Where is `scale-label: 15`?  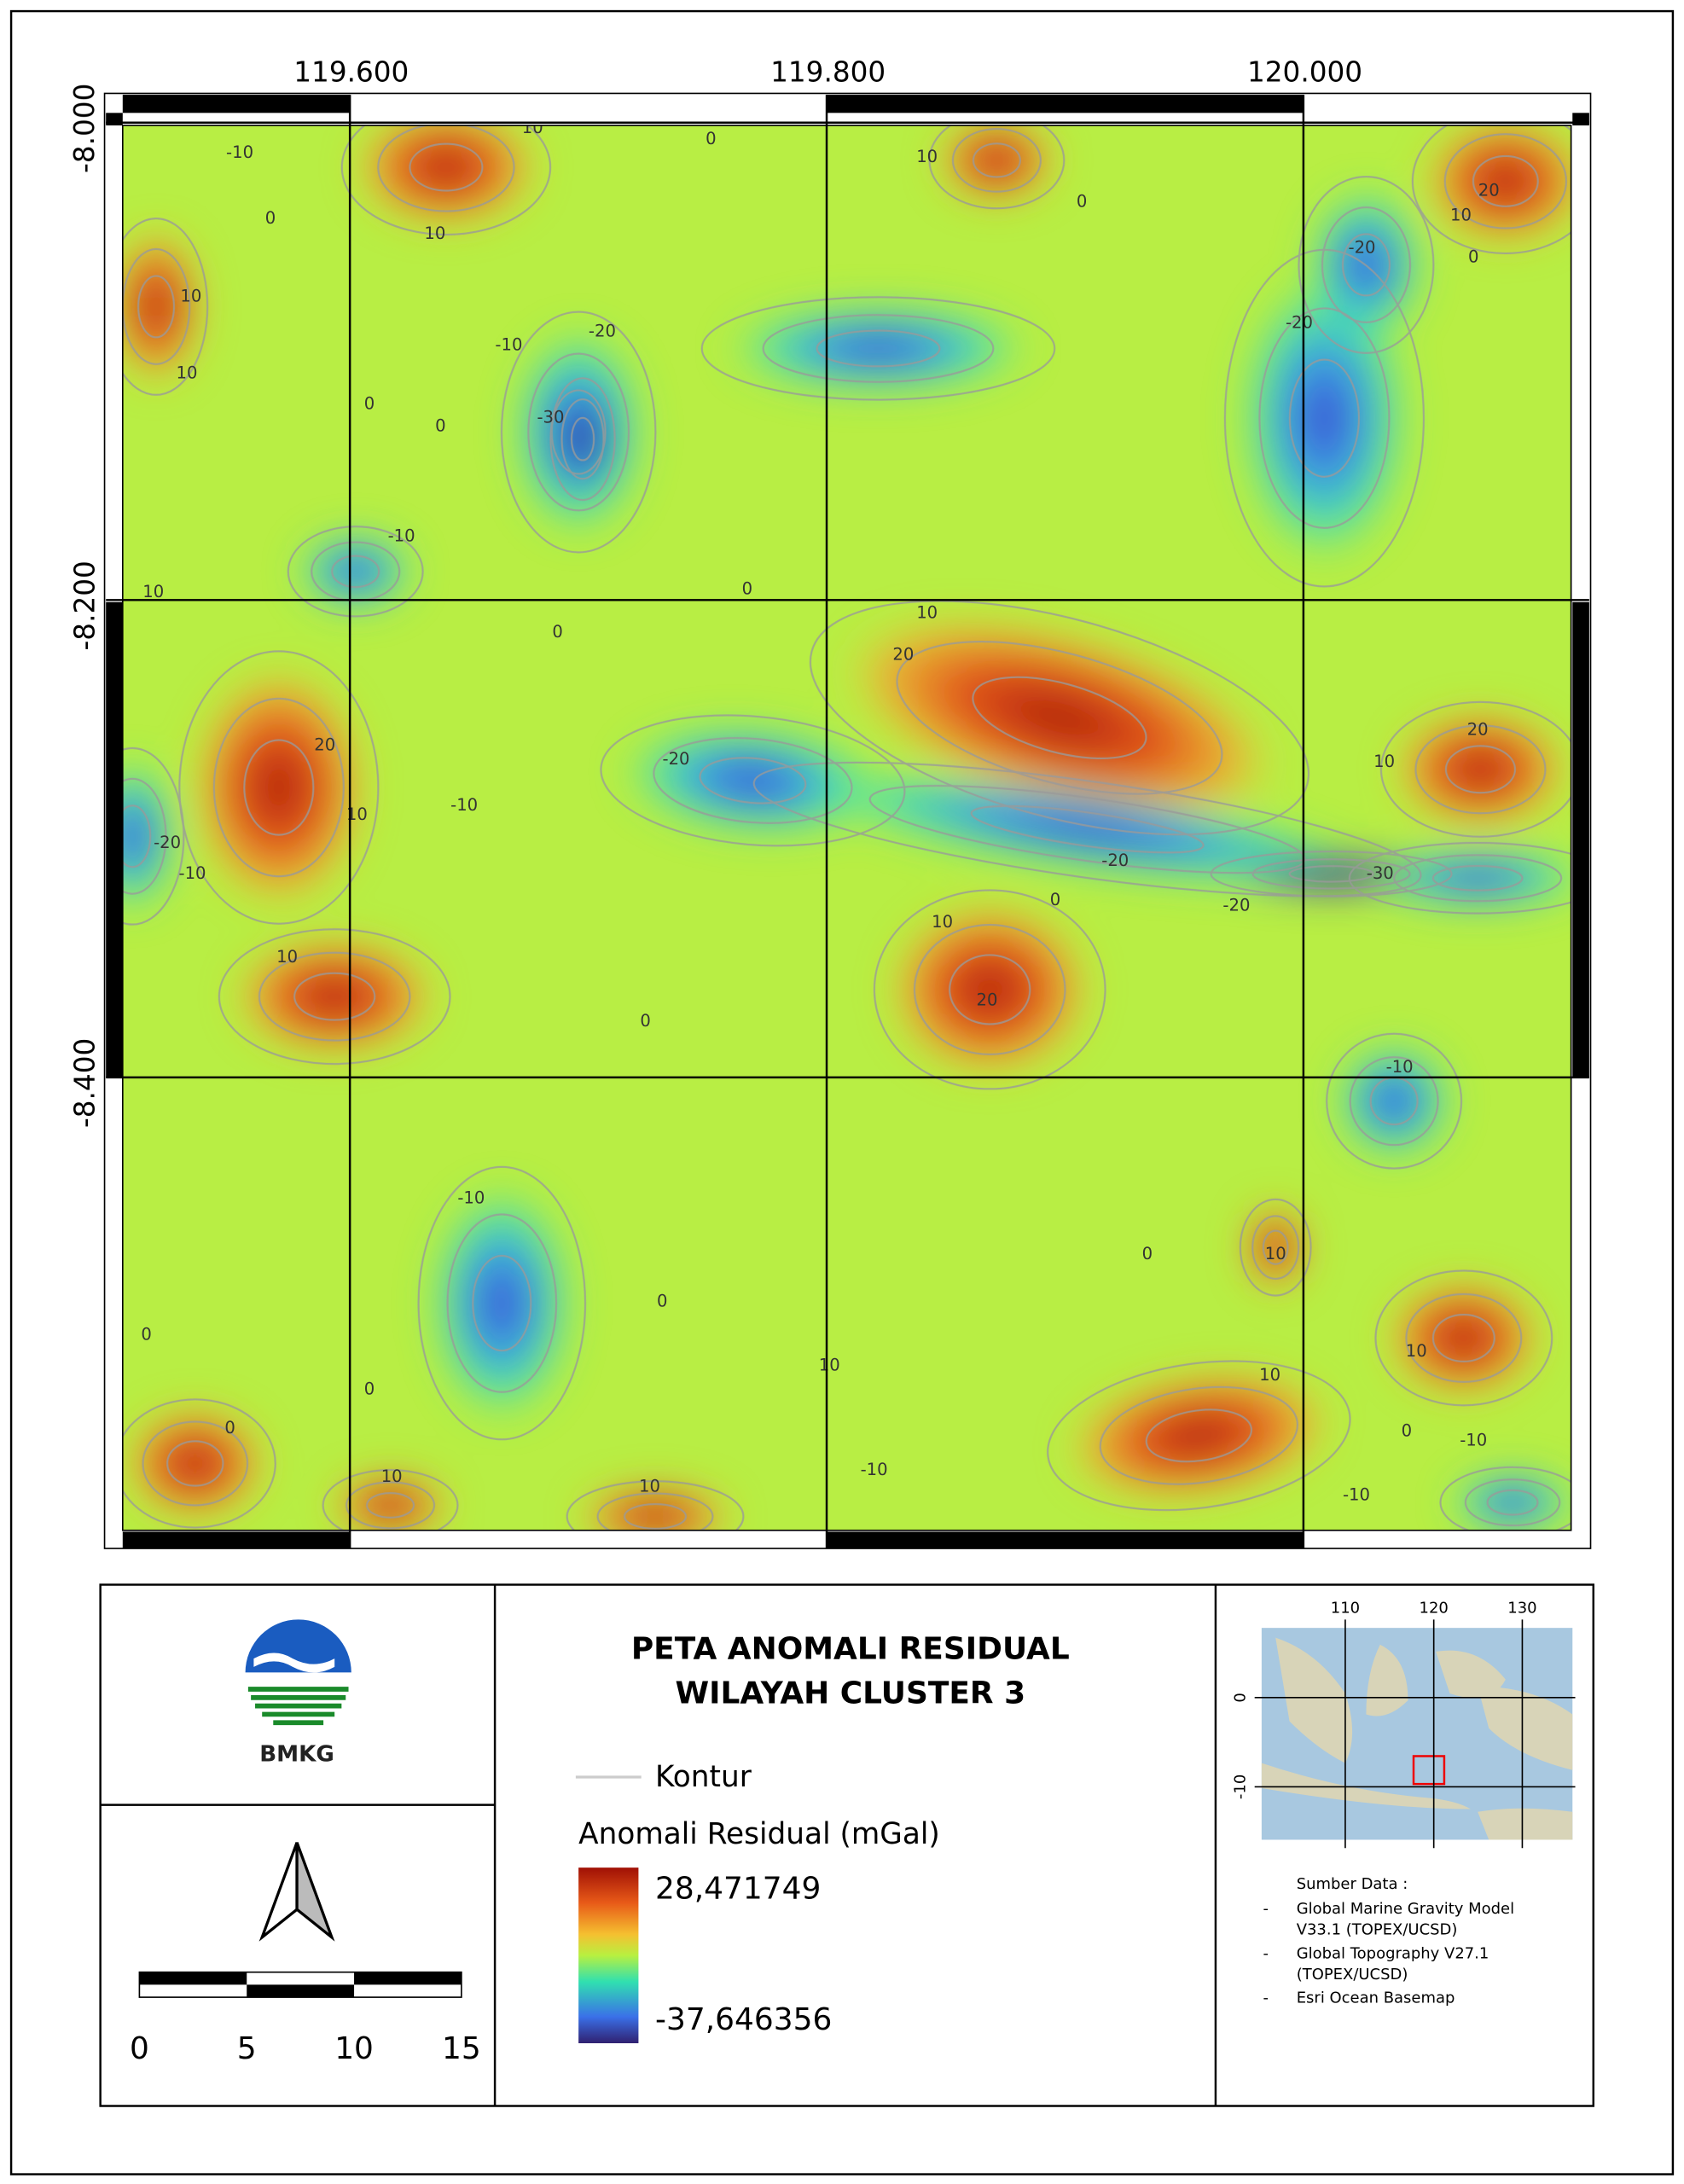 scale-label: 15 is located at coordinates (461, 2049).